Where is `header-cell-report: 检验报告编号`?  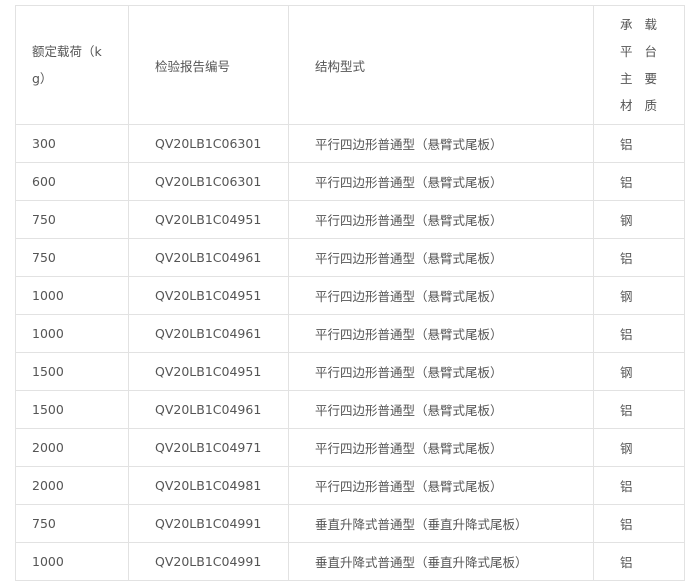 header-cell-report: 检验报告编号 is located at coordinates (208, 65).